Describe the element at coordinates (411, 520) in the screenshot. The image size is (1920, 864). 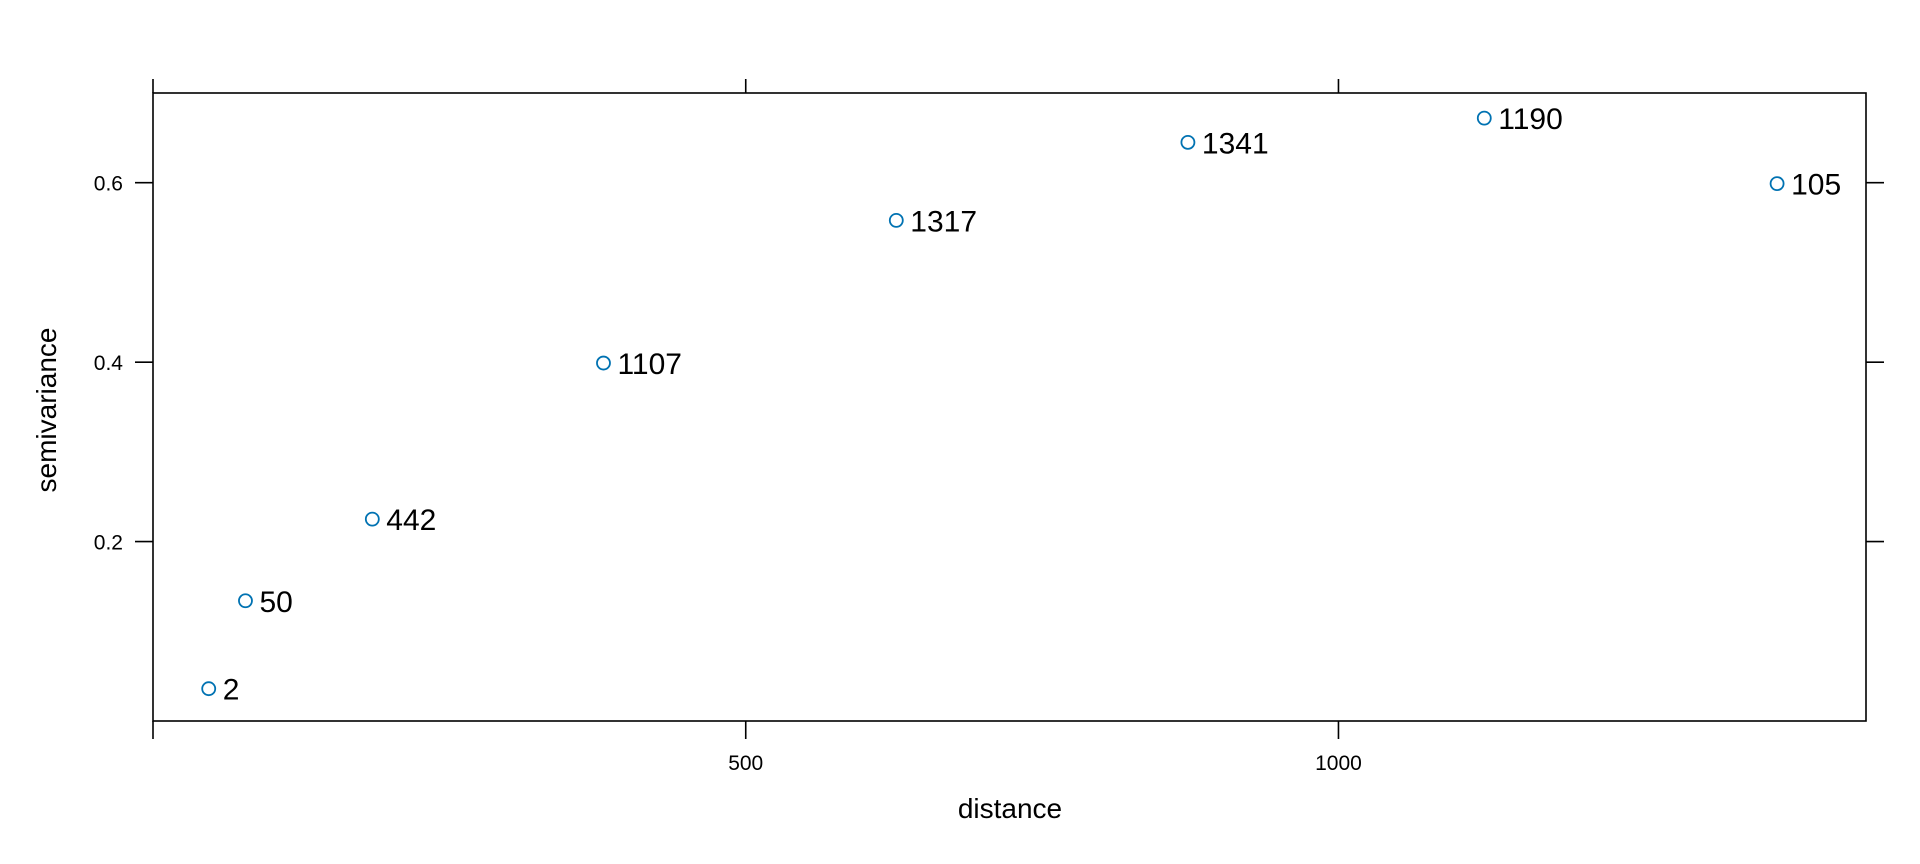
I see `data-point-label: 442` at that location.